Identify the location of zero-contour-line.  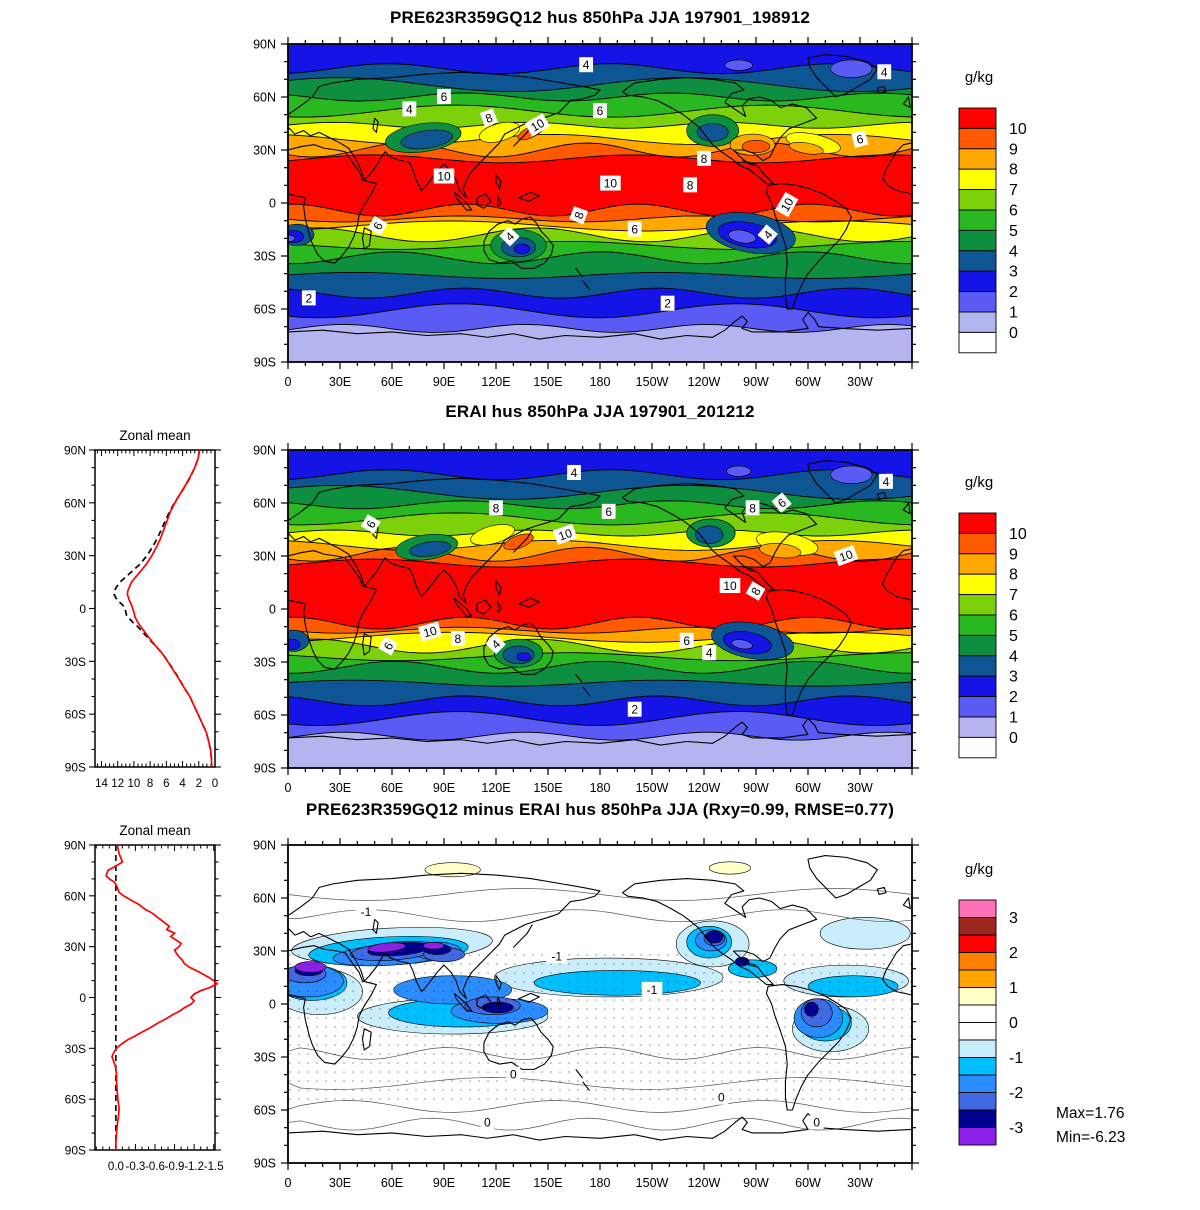
(600, 916).